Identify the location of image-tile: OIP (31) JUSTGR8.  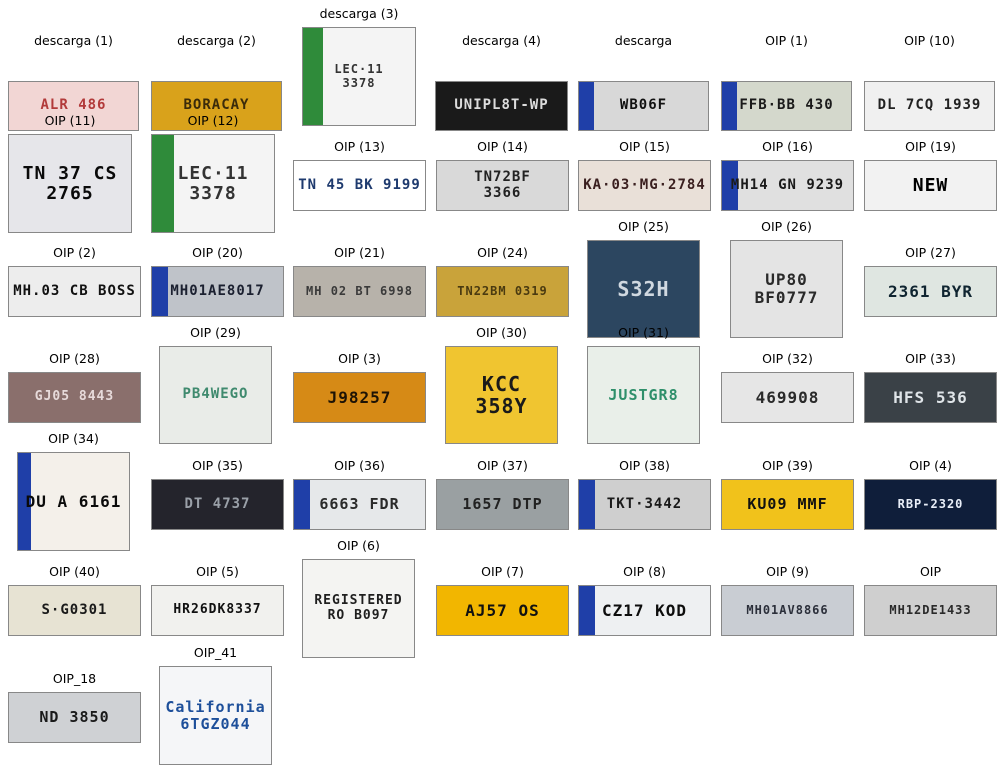
(643, 384).